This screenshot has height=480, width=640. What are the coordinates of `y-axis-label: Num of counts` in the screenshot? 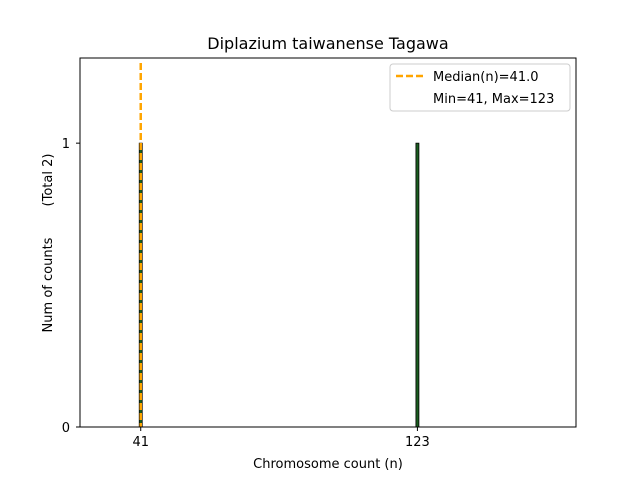 It's located at (48, 284).